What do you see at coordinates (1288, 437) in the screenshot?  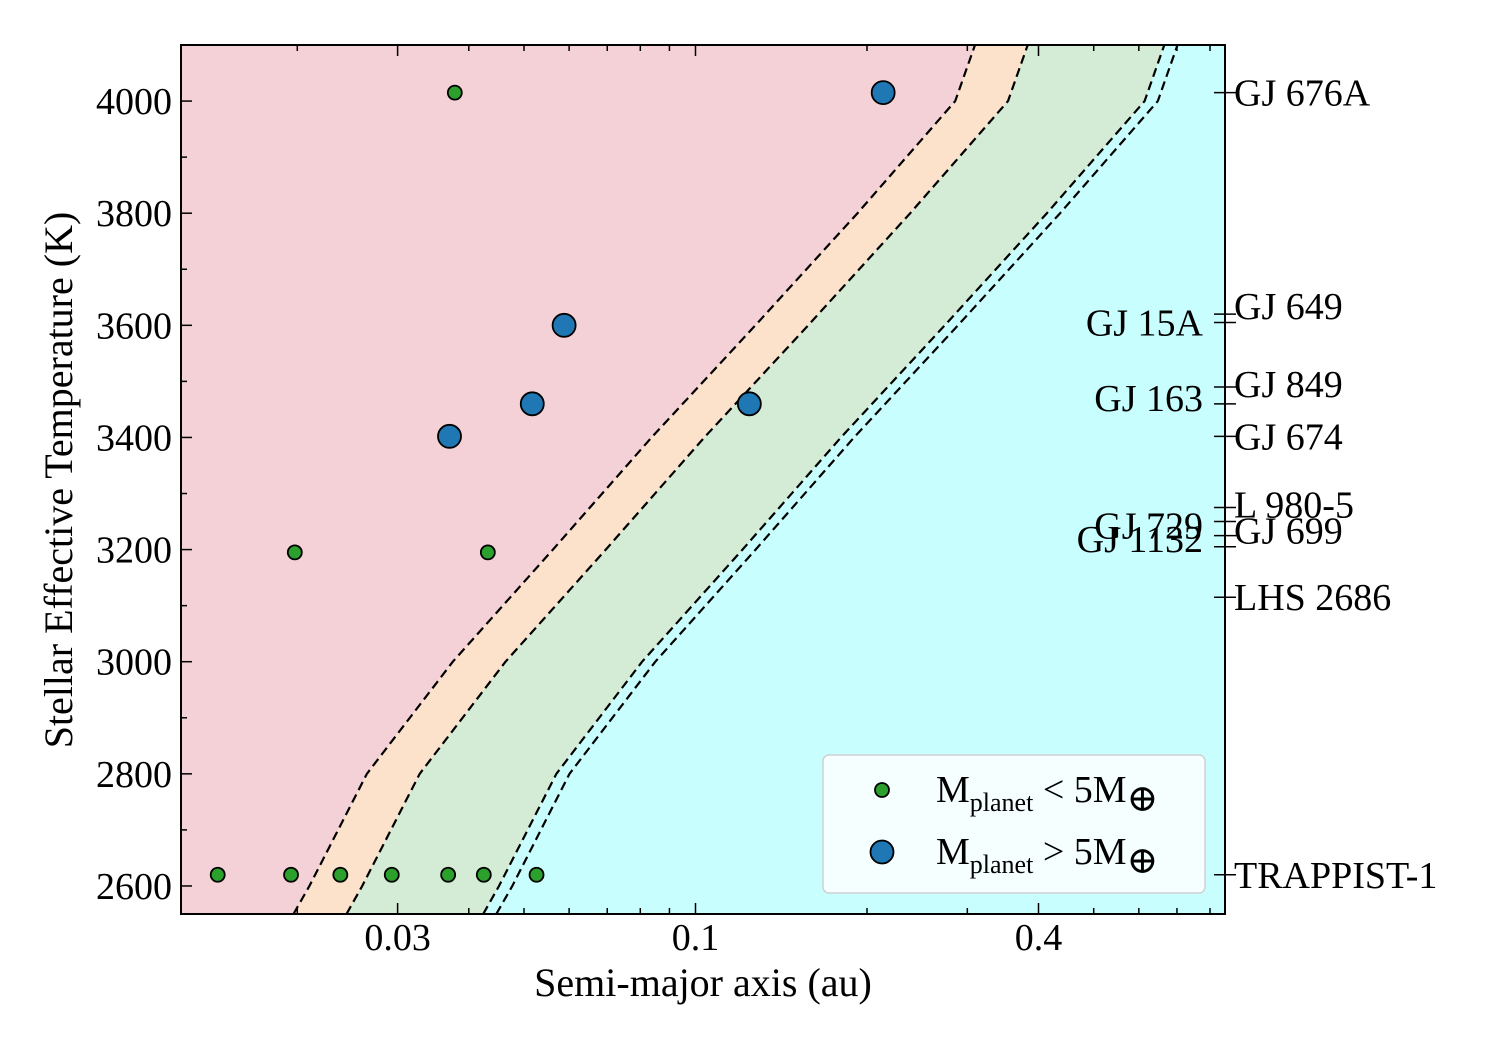 I see `star-label: GJ 674` at bounding box center [1288, 437].